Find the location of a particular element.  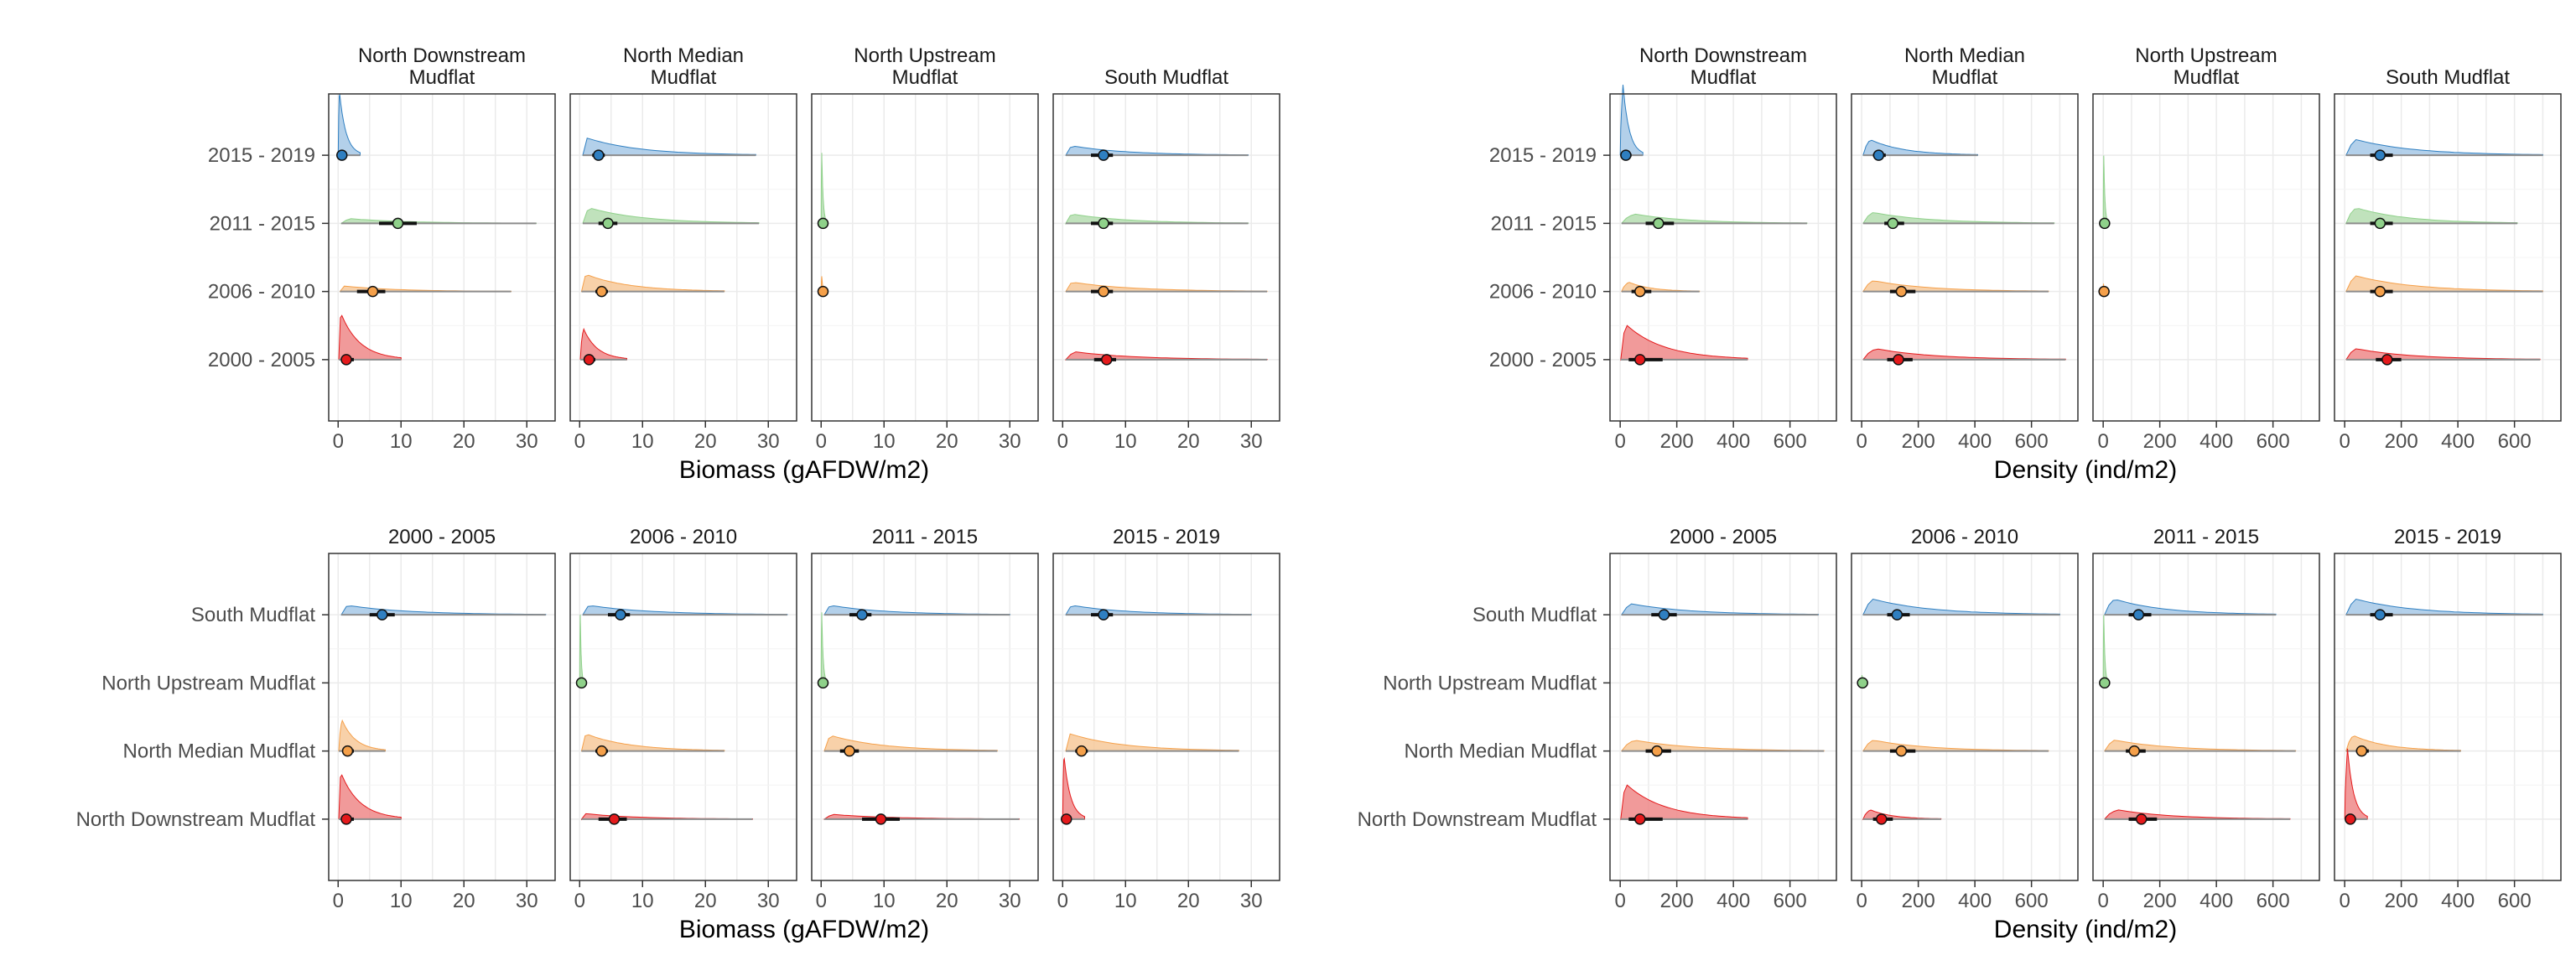

facet-title: North Downstream Mudflat is located at coordinates (1723, 66).